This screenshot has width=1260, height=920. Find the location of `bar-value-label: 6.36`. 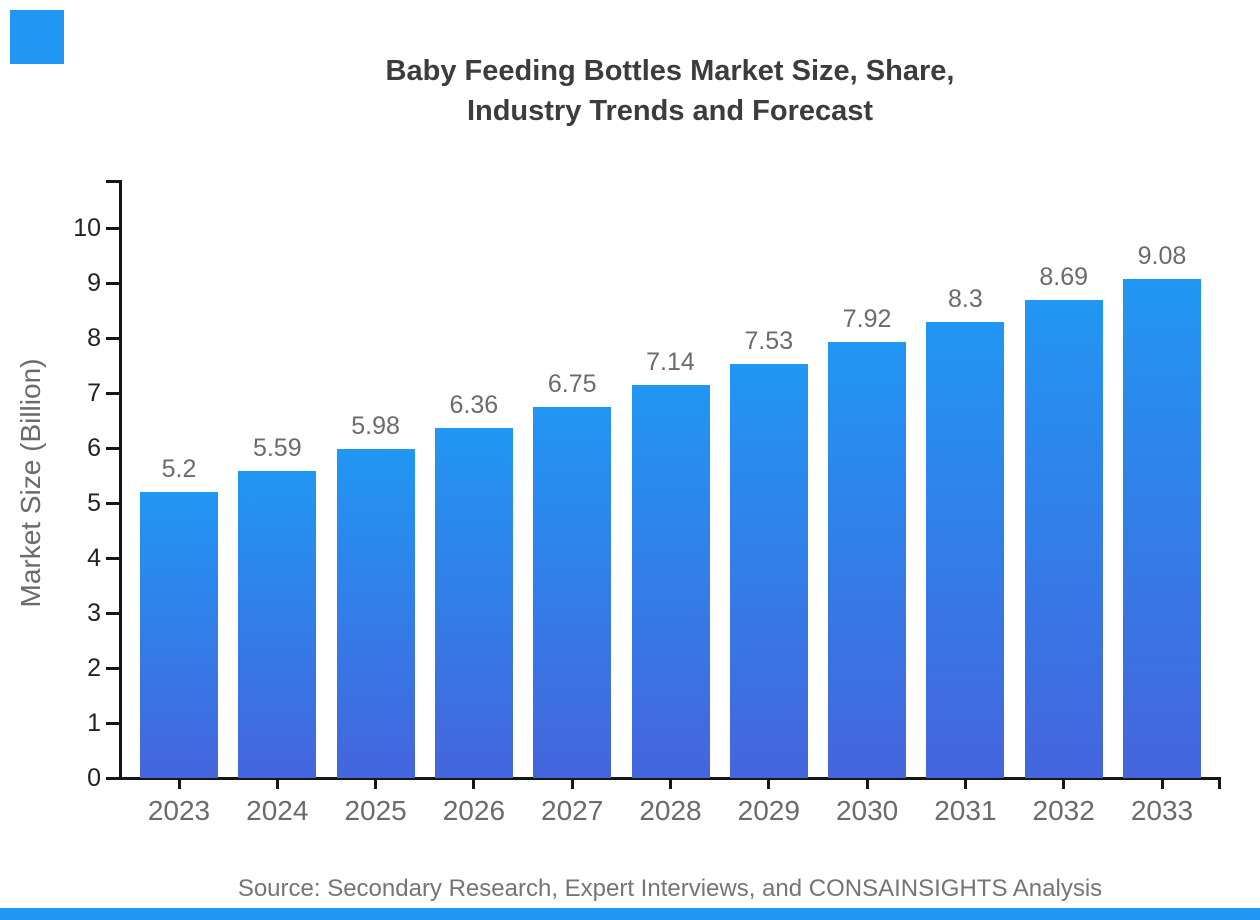

bar-value-label: 6.36 is located at coordinates (474, 405).